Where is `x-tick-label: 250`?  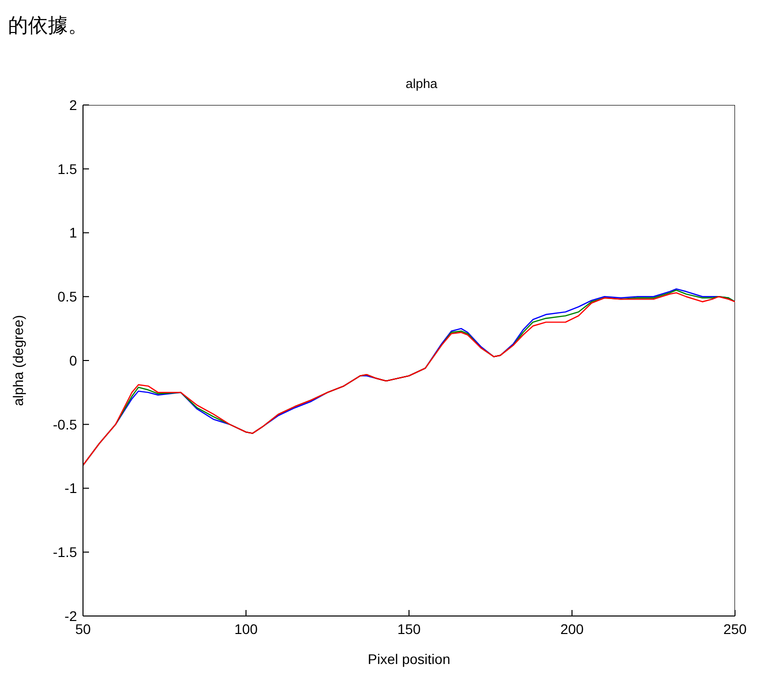 x-tick-label: 250 is located at coordinates (735, 628).